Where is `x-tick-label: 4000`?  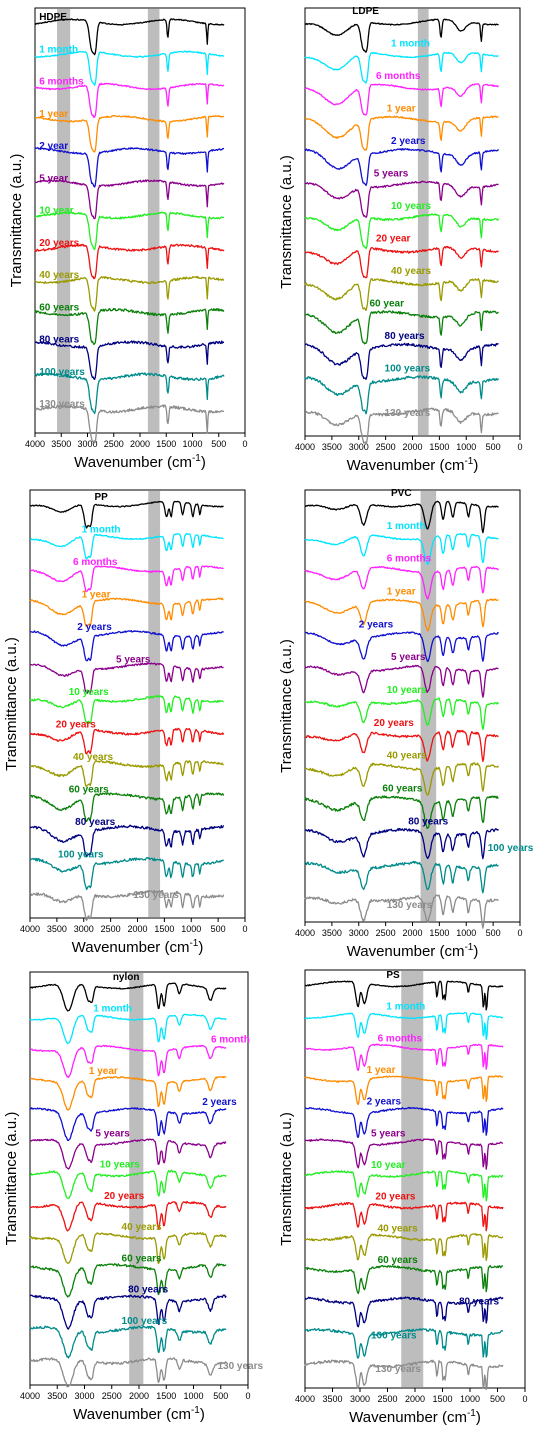
x-tick-label: 4000 is located at coordinates (305, 933).